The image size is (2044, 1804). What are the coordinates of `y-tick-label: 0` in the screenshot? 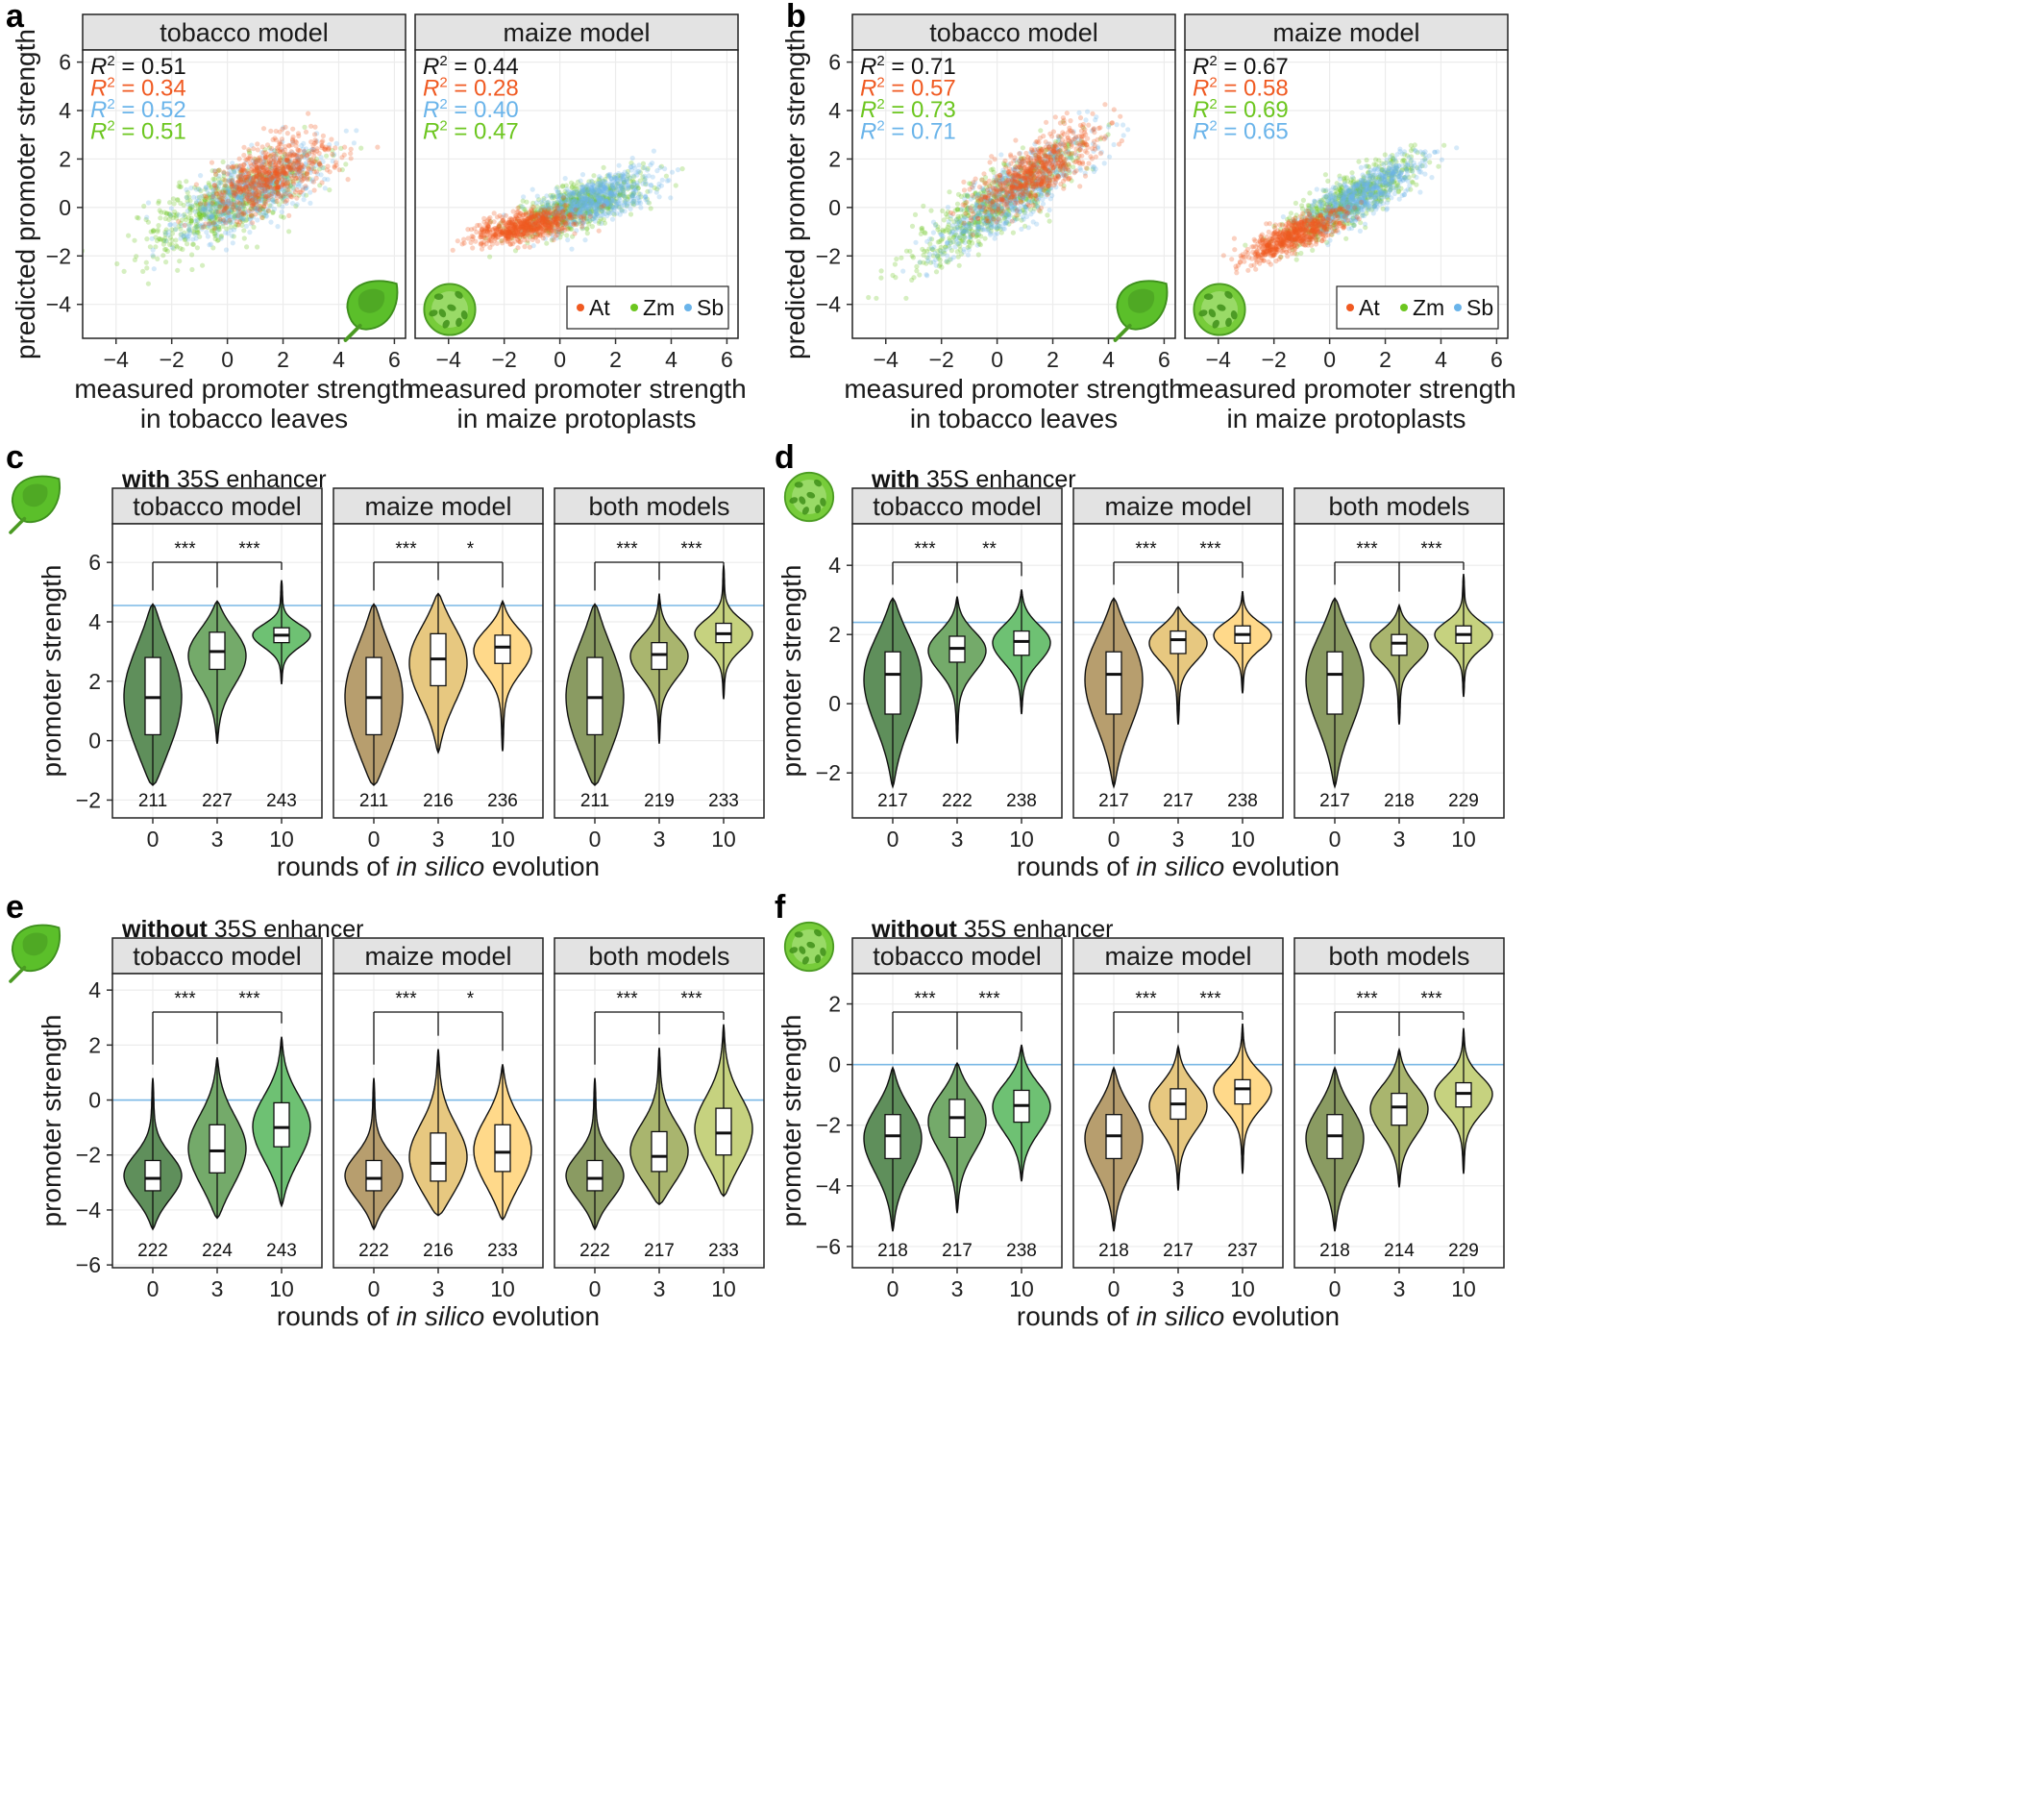 It's located at (65, 207).